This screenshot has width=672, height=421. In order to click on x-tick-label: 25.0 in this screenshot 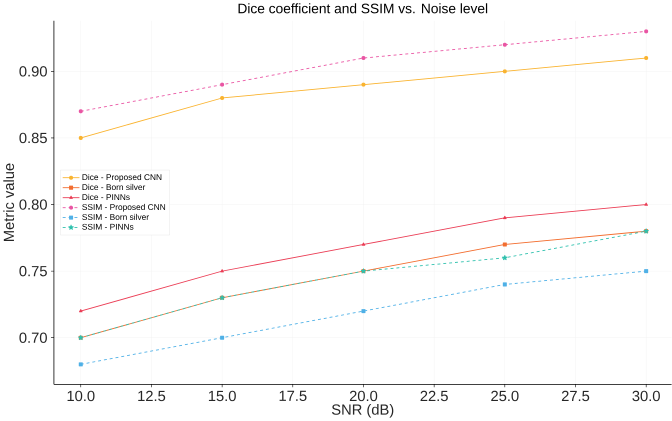, I will do `click(505, 396)`.